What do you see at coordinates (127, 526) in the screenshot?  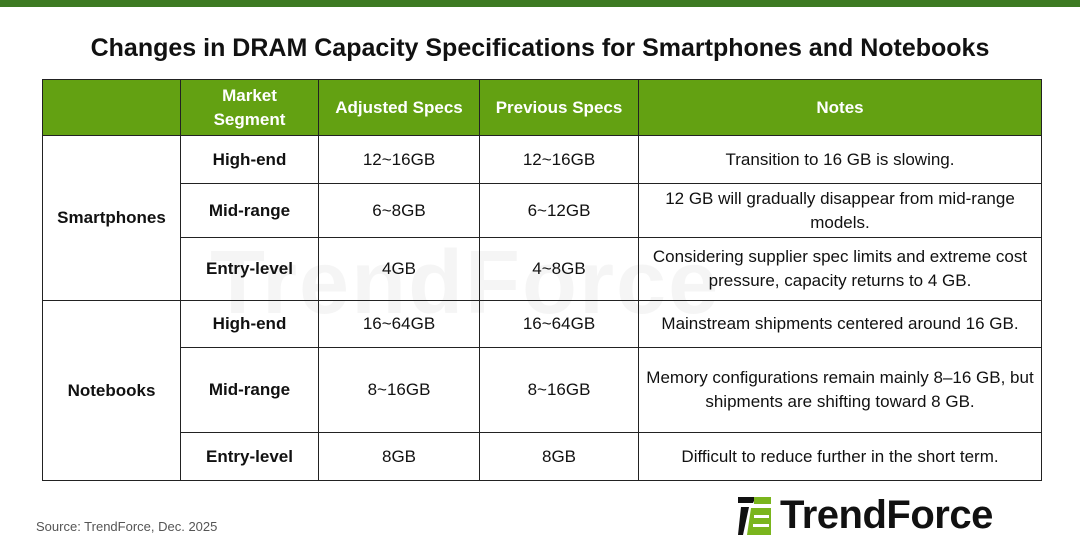 I see `source-note: Source: TrendForce, Dec. 2025` at bounding box center [127, 526].